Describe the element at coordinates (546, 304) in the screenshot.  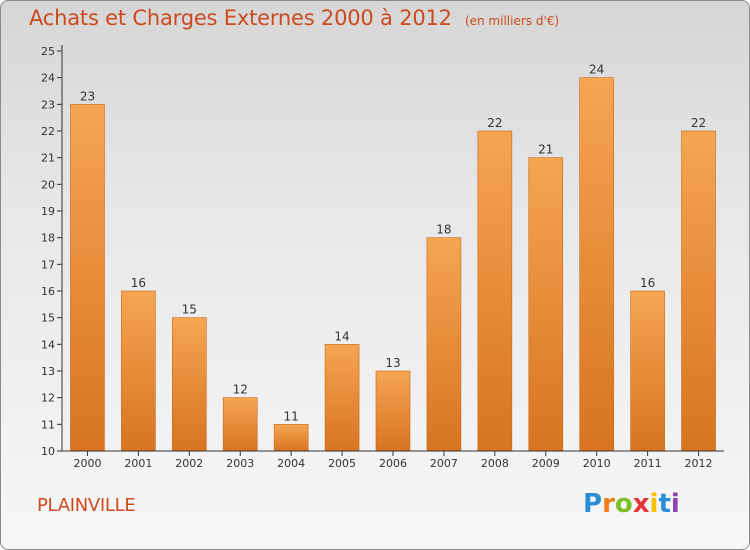
I see `bar-2009` at that location.